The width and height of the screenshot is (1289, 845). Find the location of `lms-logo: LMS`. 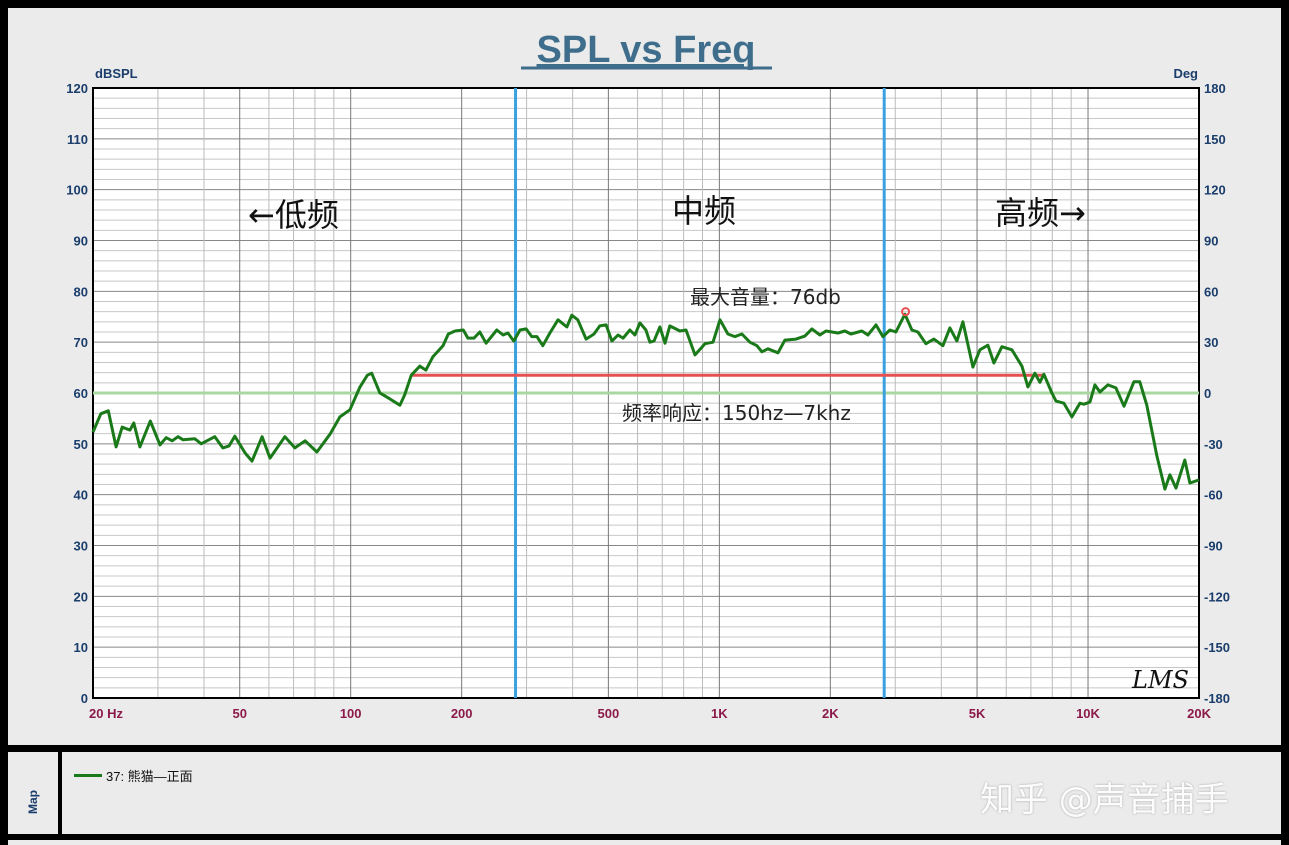

lms-logo: LMS is located at coordinates (1160, 680).